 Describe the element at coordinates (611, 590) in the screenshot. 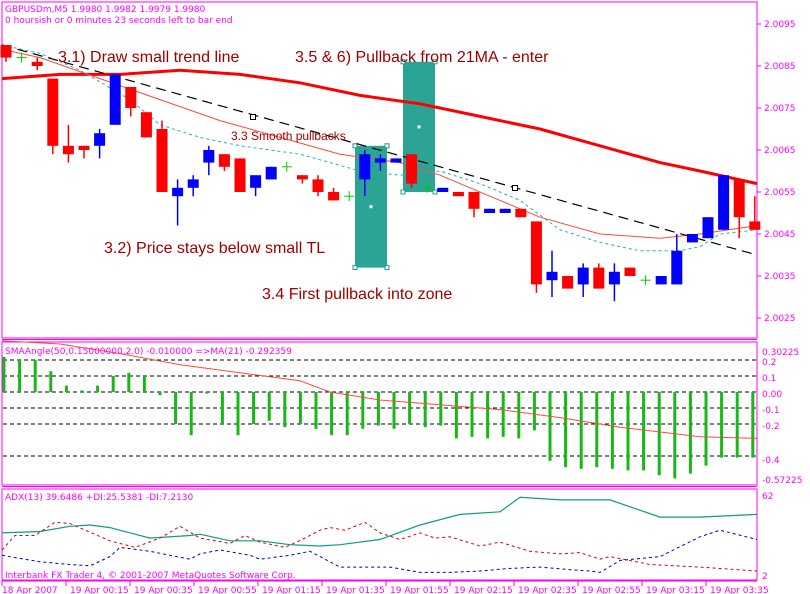

I see `time-label: 19 Apr 02:55` at that location.